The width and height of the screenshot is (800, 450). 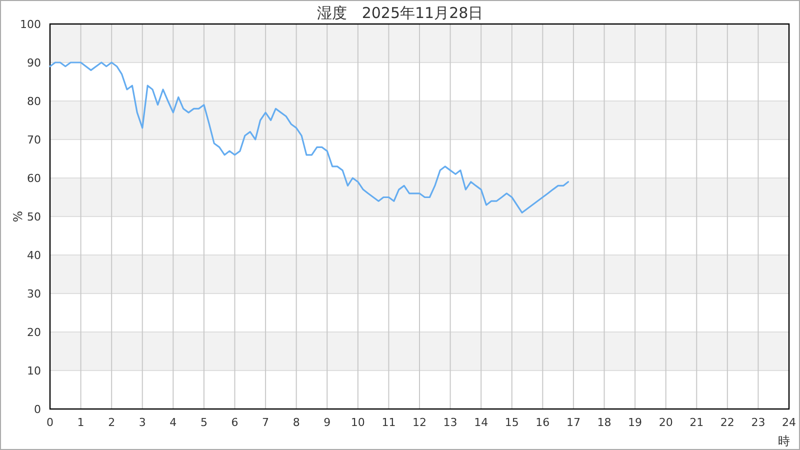 What do you see at coordinates (697, 422) in the screenshot?
I see `x-tick-label: 21` at bounding box center [697, 422].